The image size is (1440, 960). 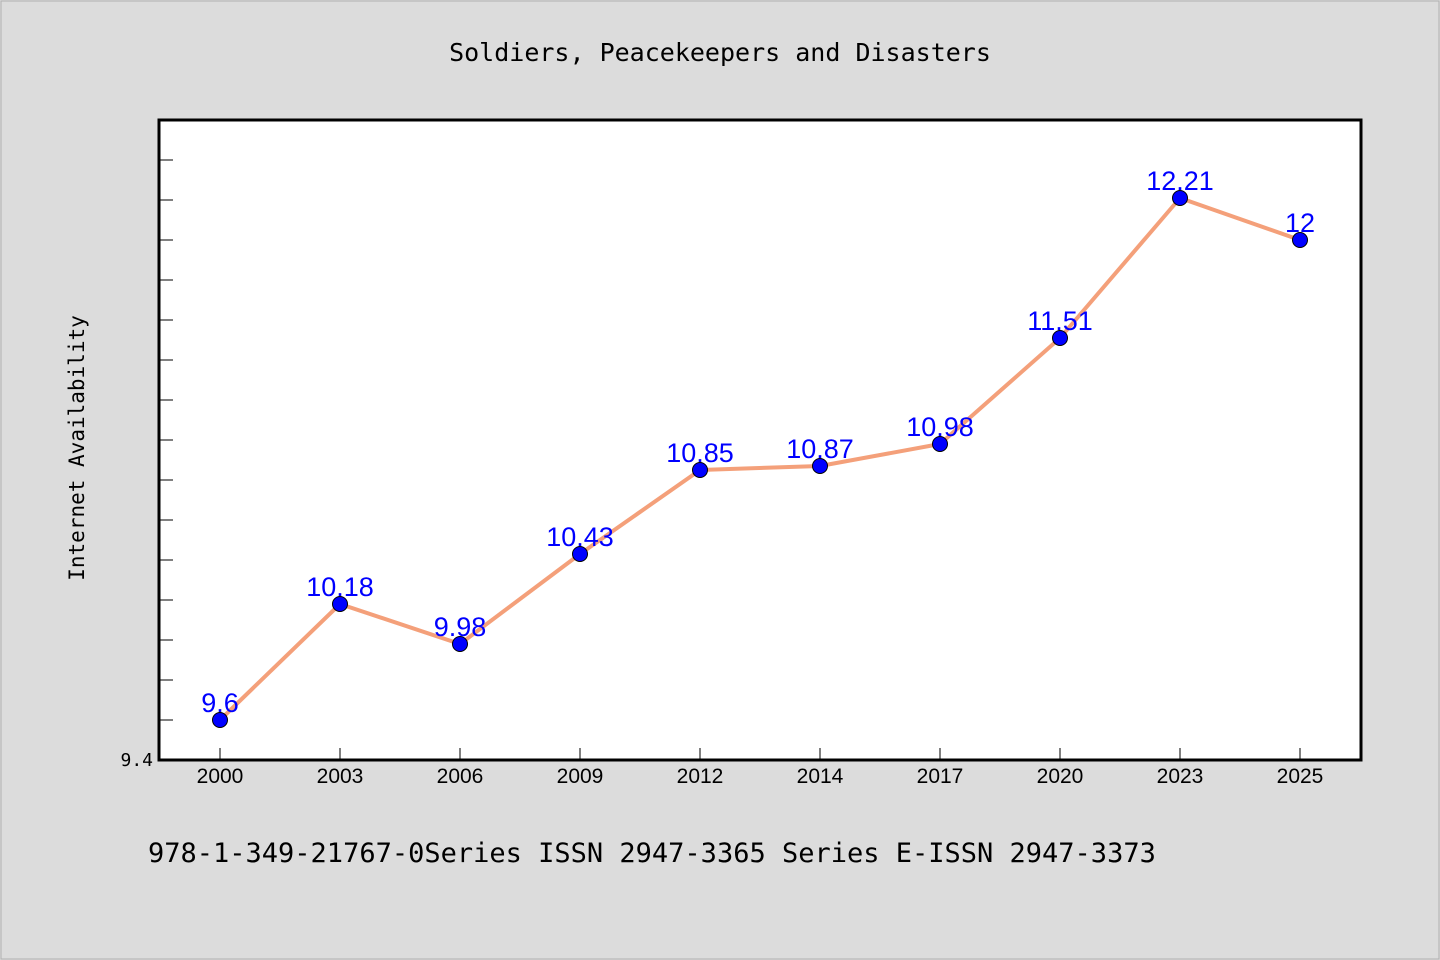 I want to click on data-value-label: 9.6, so click(x=220, y=703).